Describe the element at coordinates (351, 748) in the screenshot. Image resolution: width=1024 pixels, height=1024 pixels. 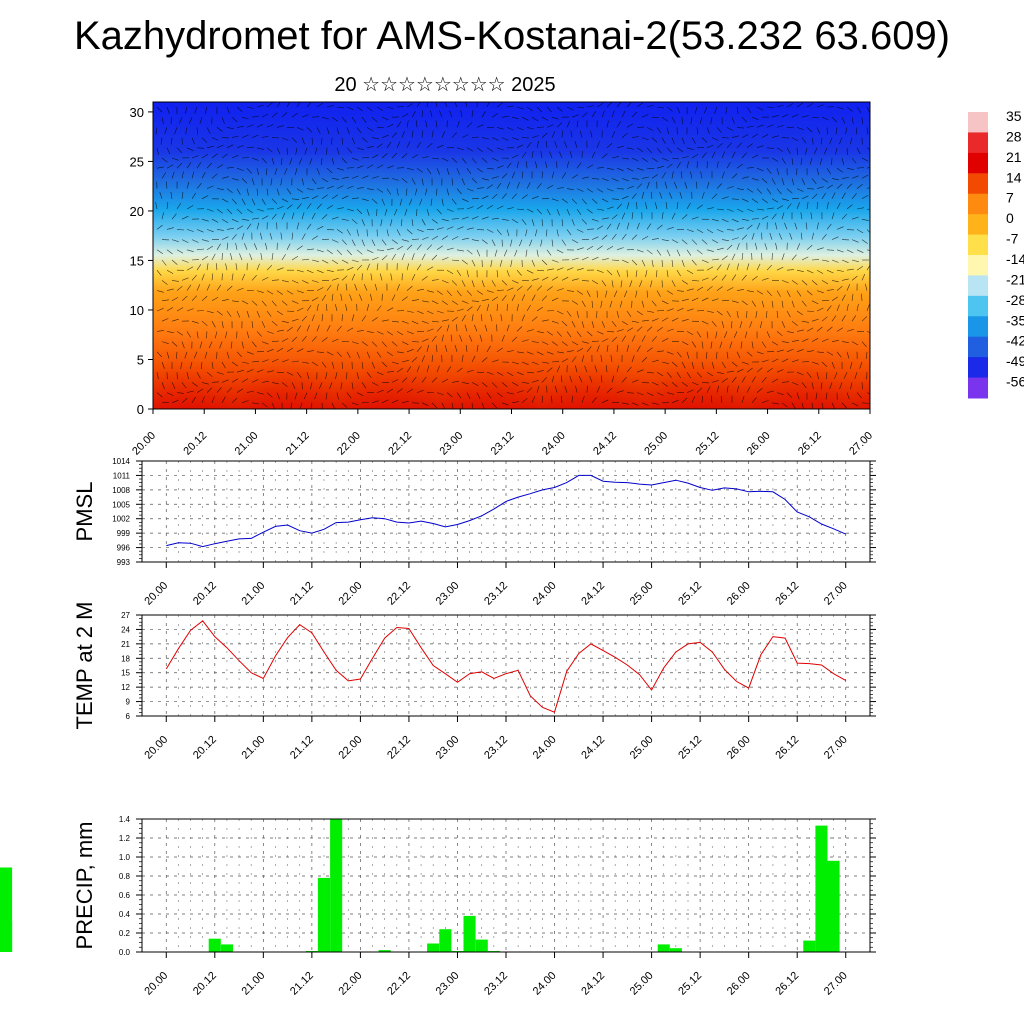
I see `x-tick-label: 22.00` at that location.